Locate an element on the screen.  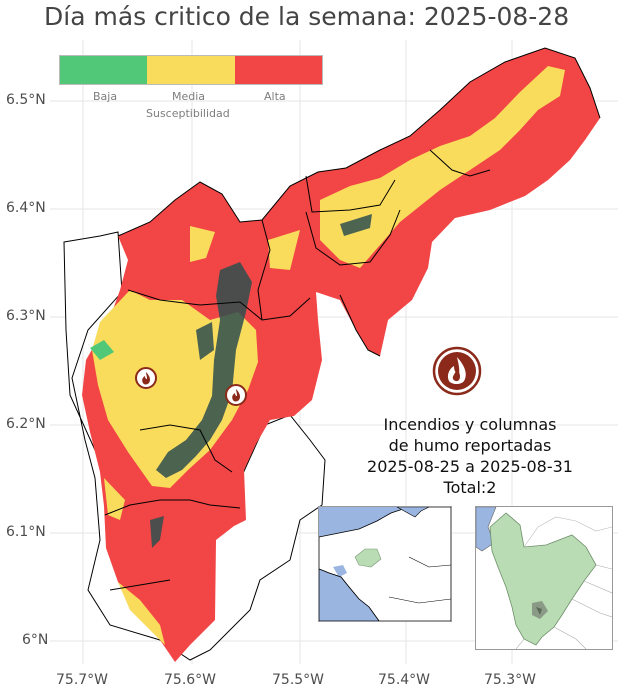
summary-line: Incendios y columnas is located at coordinates (470, 424).